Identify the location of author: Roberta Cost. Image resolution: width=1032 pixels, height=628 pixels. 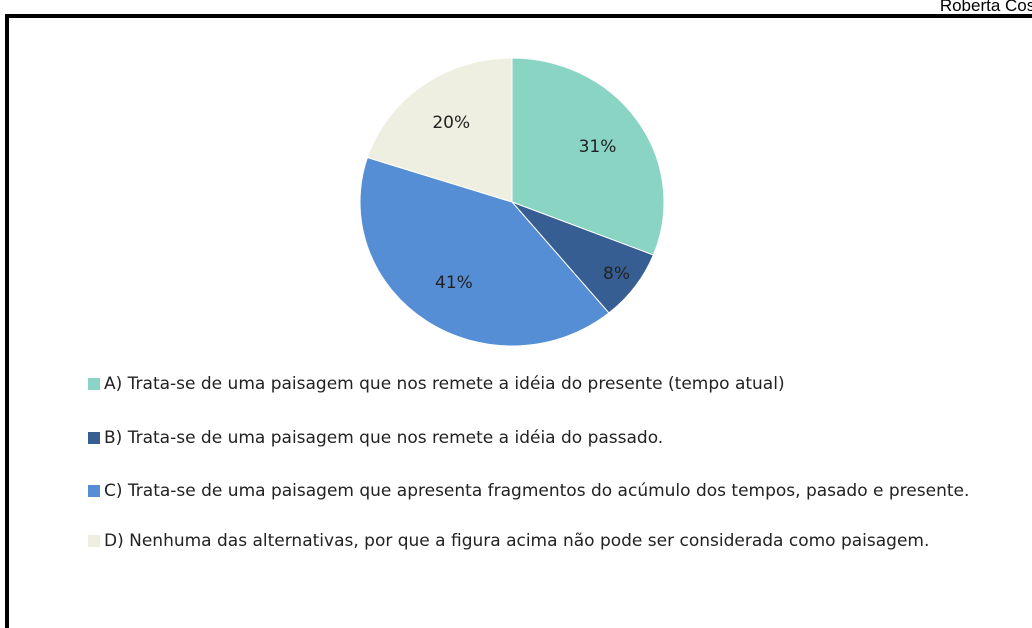
(985, 7).